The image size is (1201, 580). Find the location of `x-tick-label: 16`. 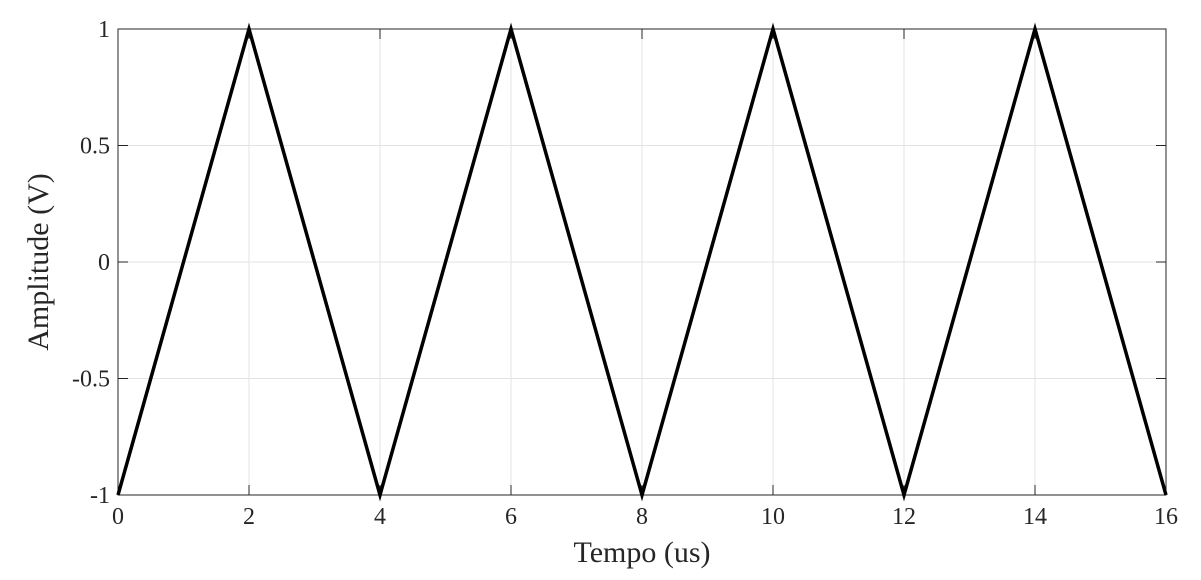

x-tick-label: 16 is located at coordinates (1166, 517).